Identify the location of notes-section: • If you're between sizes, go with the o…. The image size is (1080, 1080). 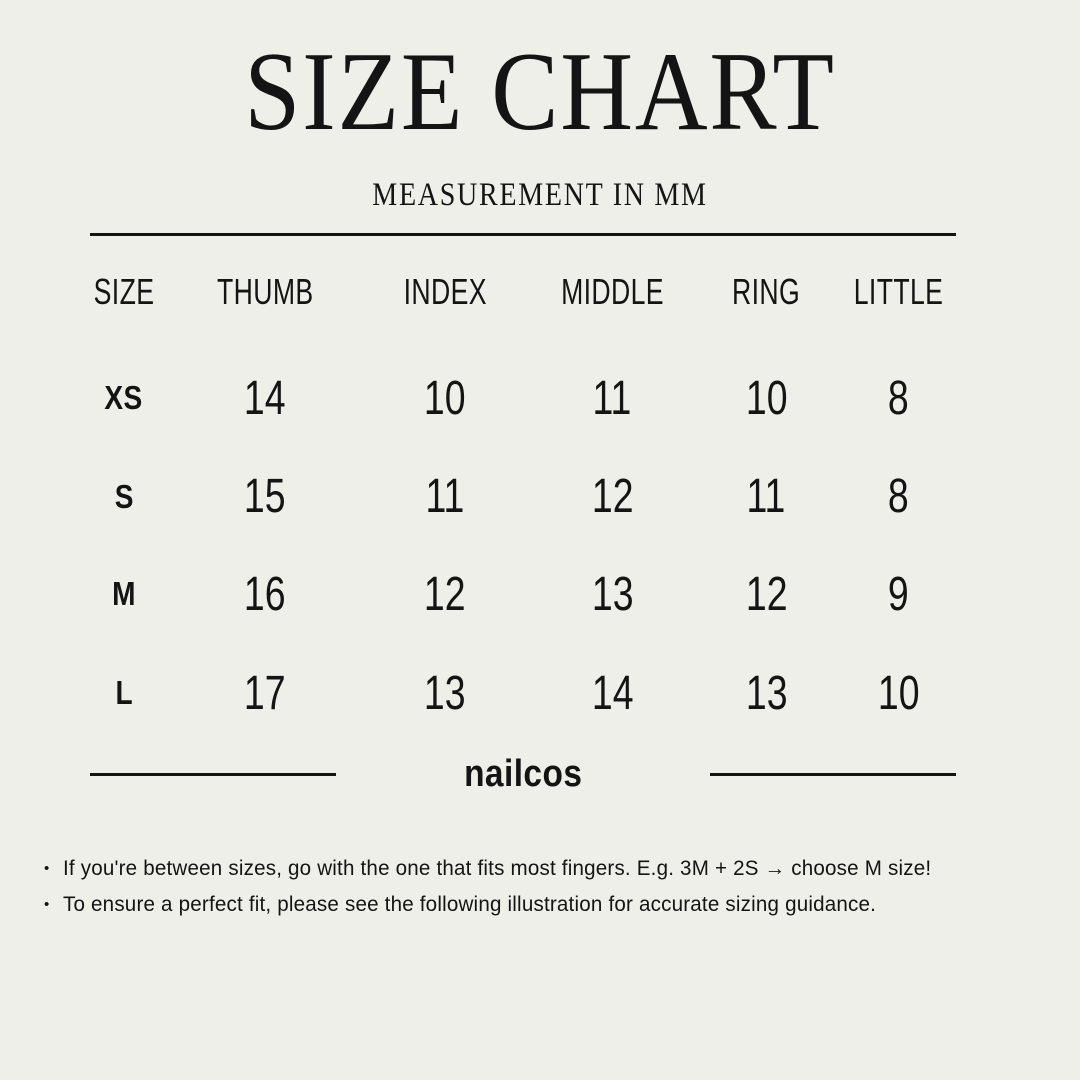
(550, 887).